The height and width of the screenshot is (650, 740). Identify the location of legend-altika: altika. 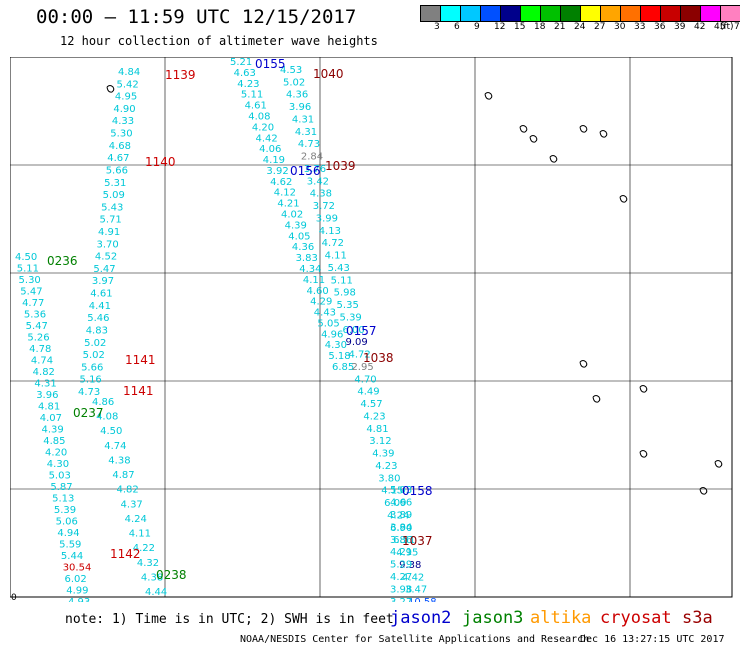
(561, 618).